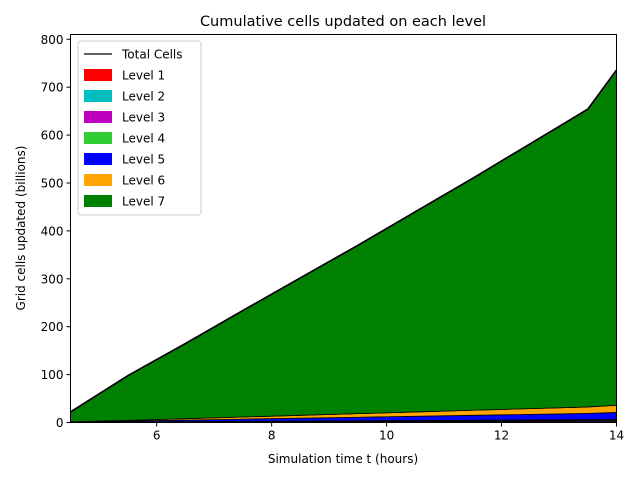 This screenshot has width=640, height=480. Describe the element at coordinates (272, 436) in the screenshot. I see `x-tick-label: 8` at that location.